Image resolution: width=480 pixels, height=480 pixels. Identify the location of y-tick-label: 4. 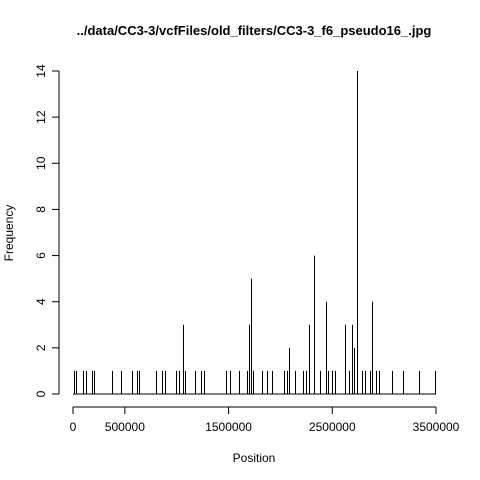
(41, 301).